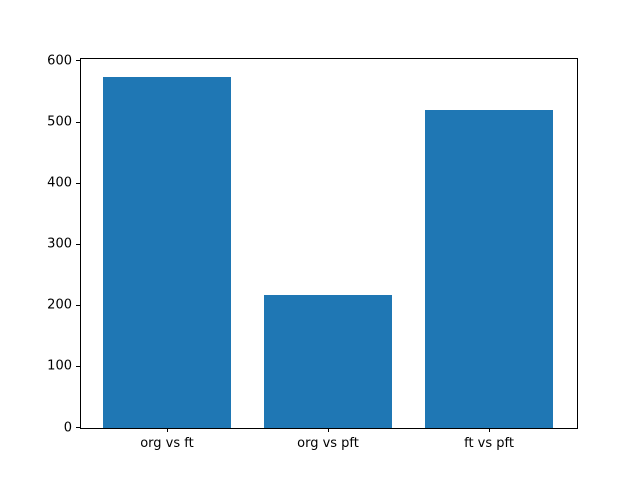 The height and width of the screenshot is (480, 640). Describe the element at coordinates (167, 443) in the screenshot. I see `x-tick-label: org vs ft` at that location.